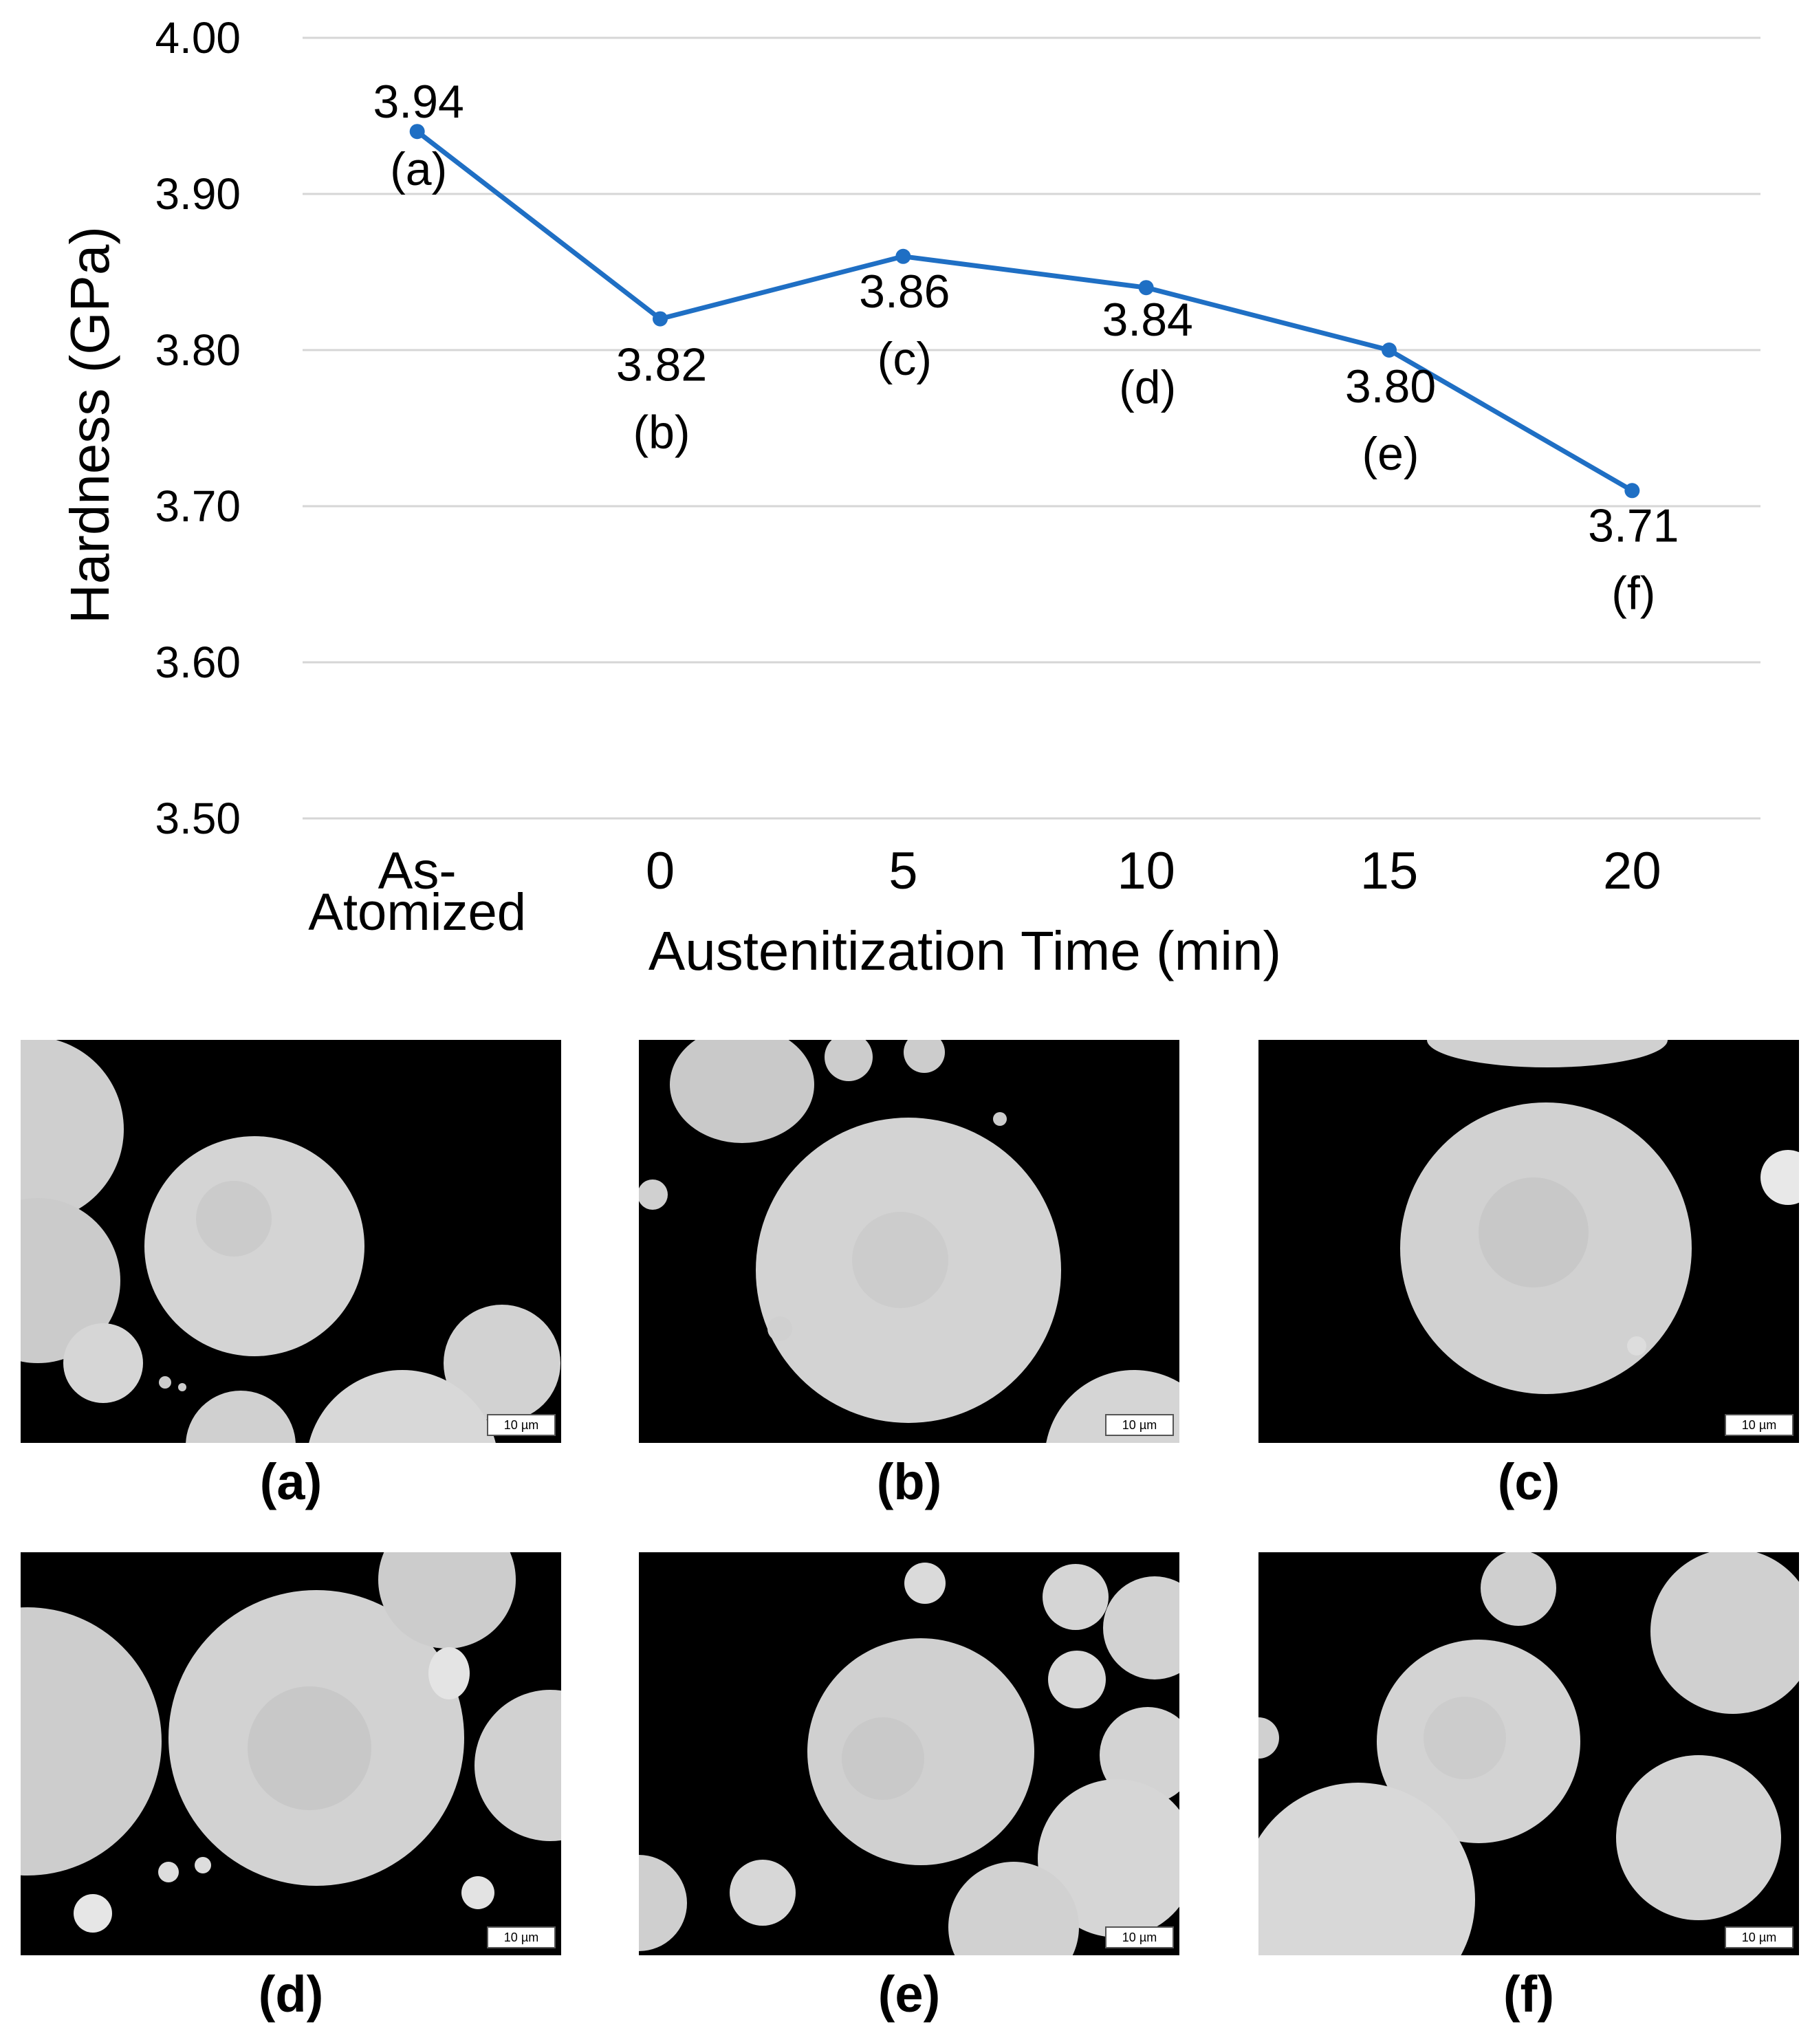  I want to click on data-point-label: (f), so click(1633, 593).